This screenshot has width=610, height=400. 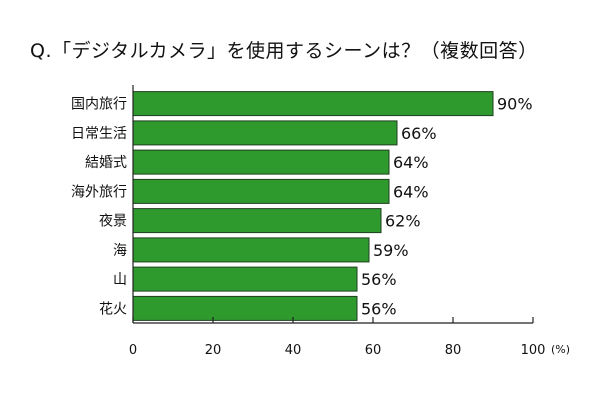 I want to click on x-axis-unit: (%), so click(x=560, y=349).